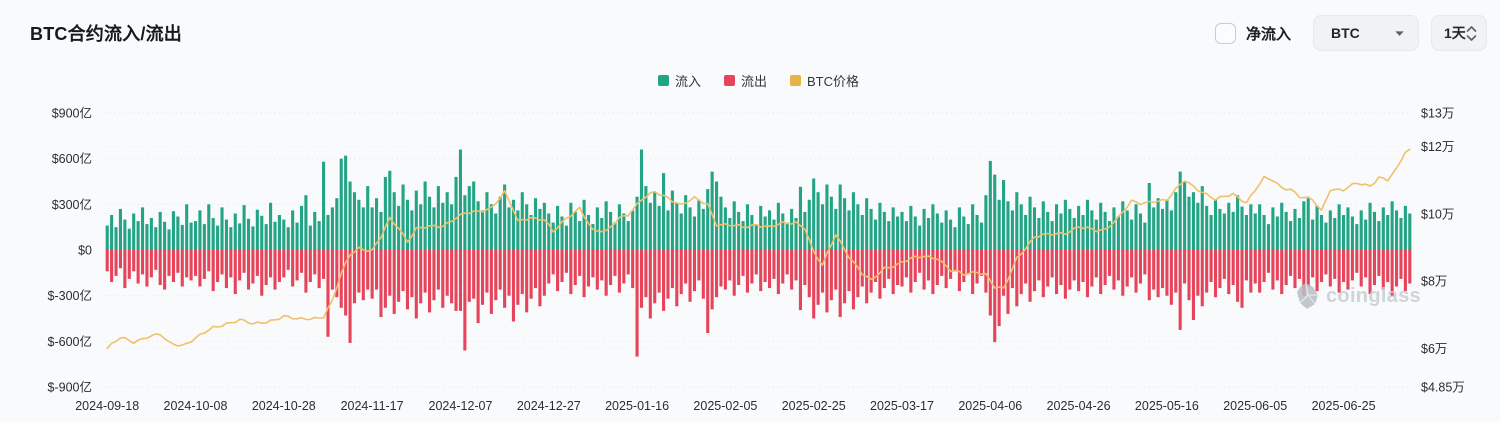  I want to click on svg-text: $4.85万, so click(1443, 388).